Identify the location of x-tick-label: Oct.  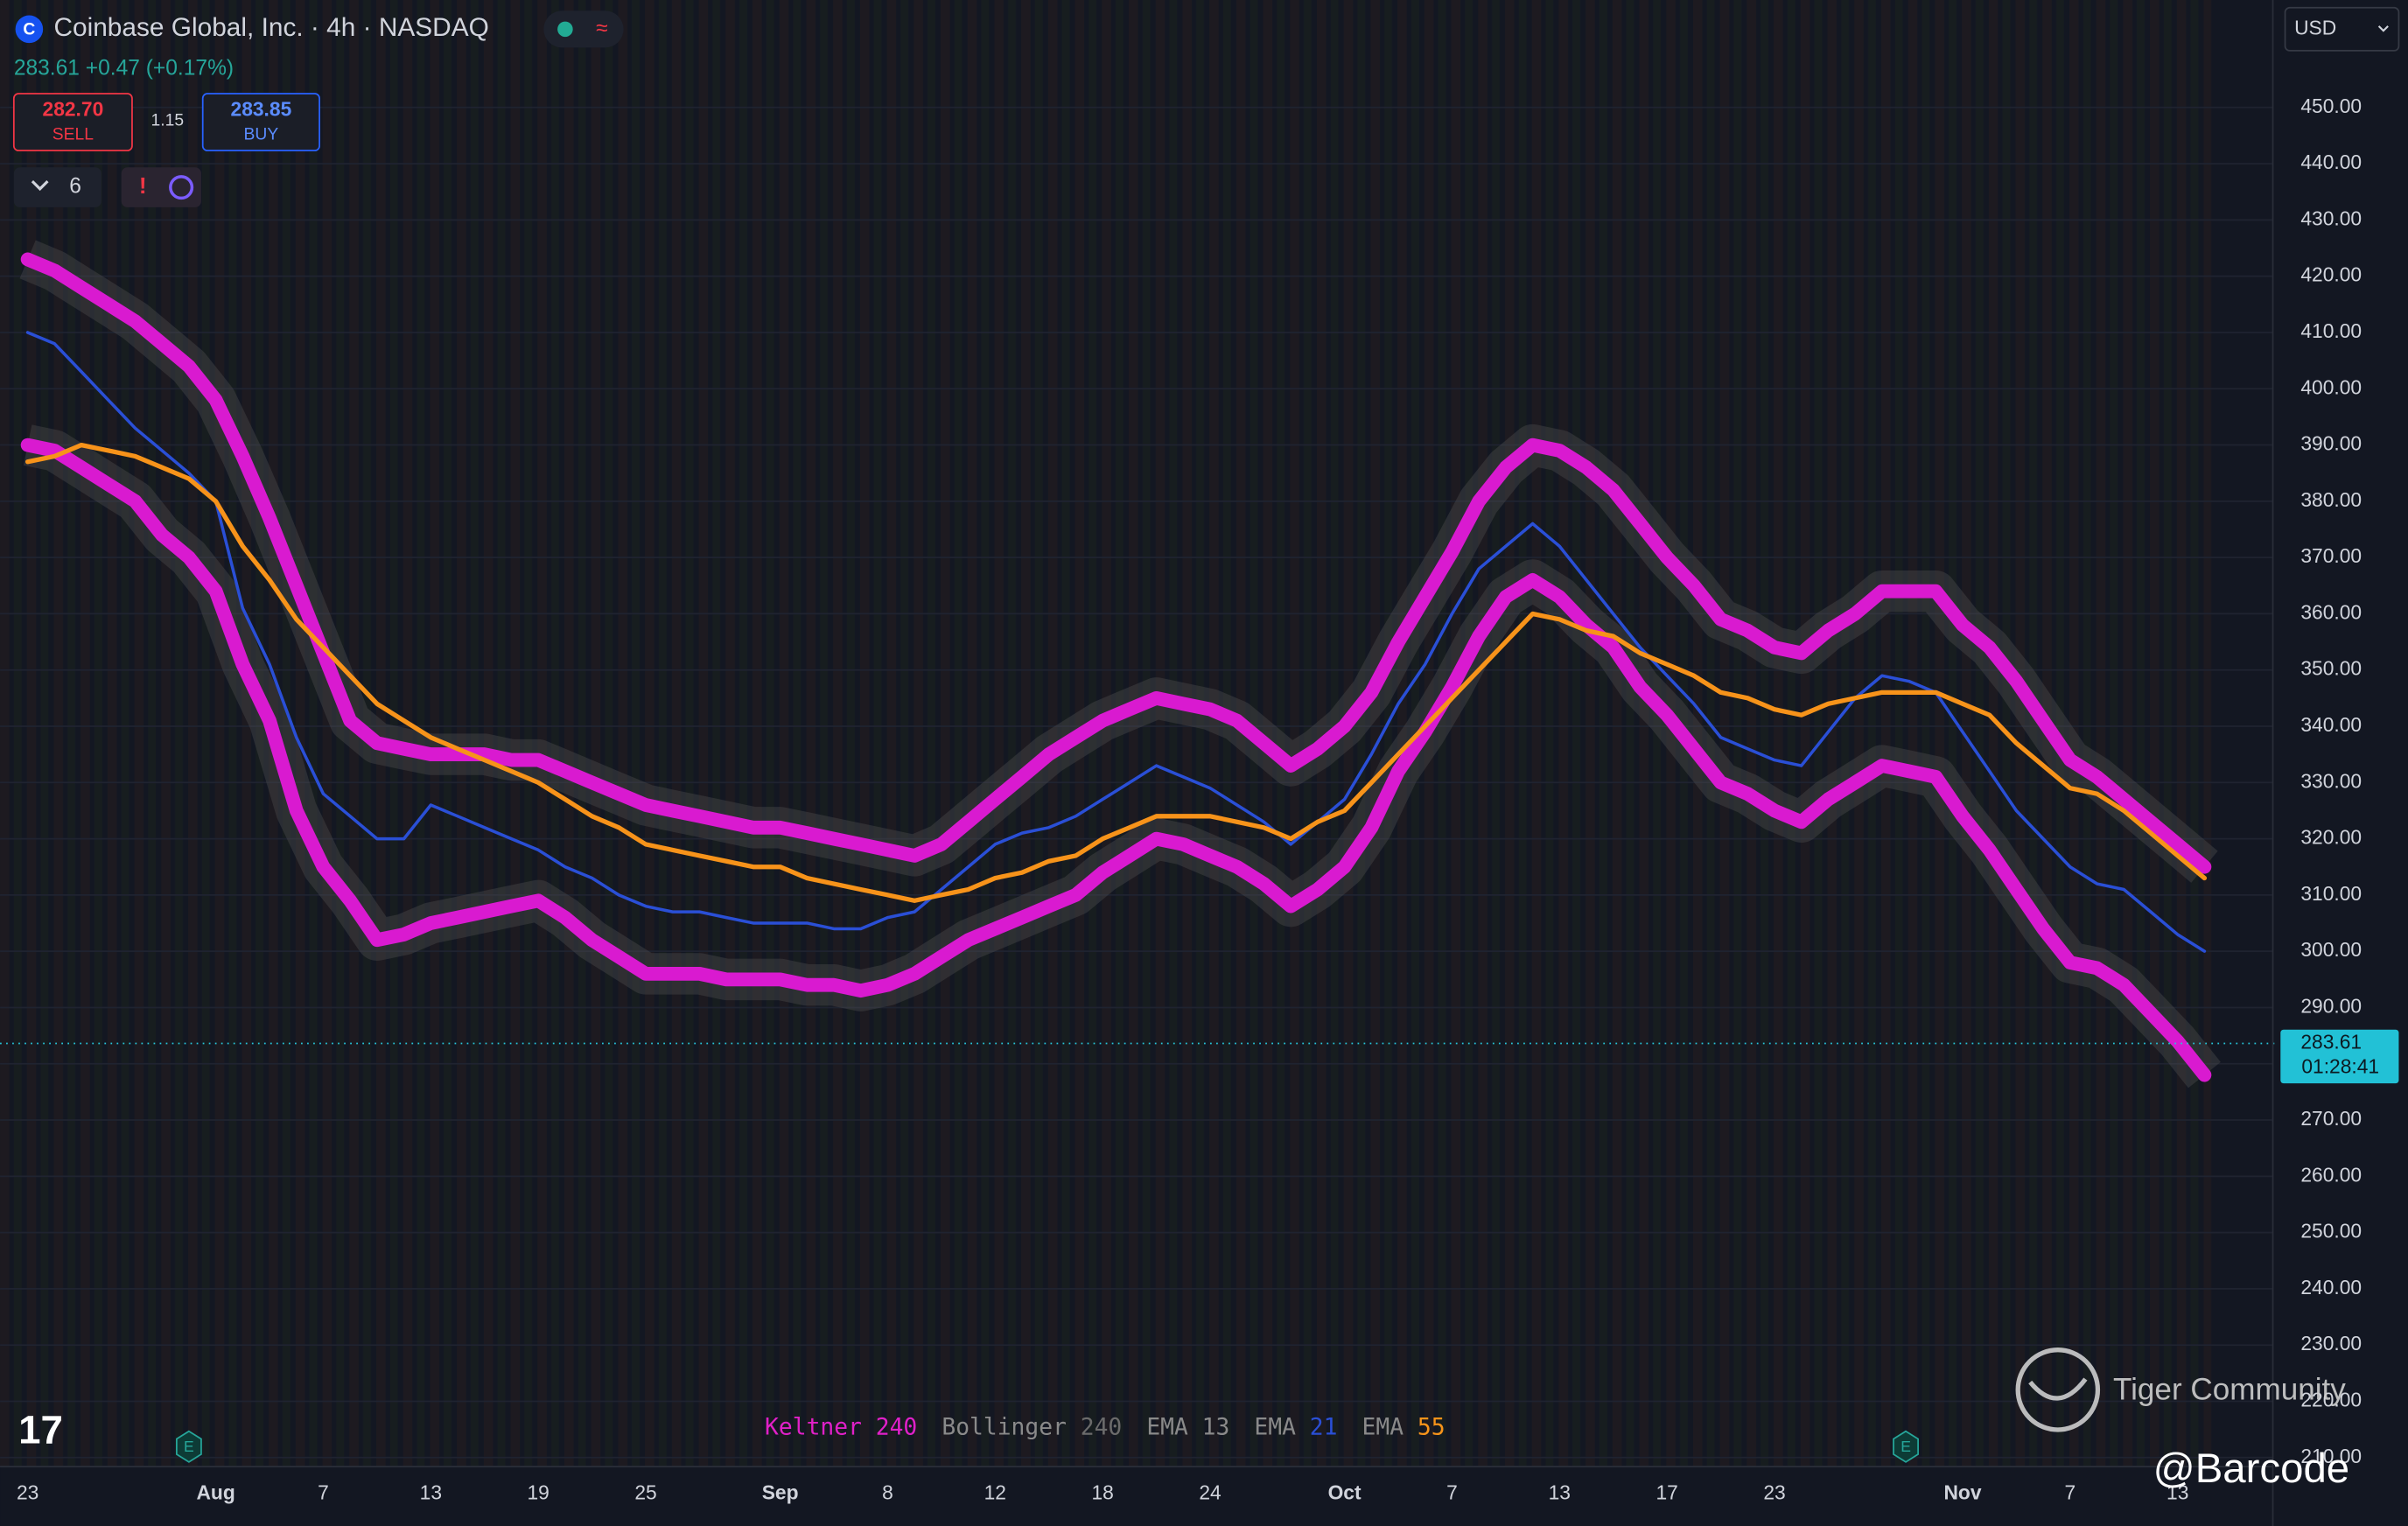
(1345, 1492).